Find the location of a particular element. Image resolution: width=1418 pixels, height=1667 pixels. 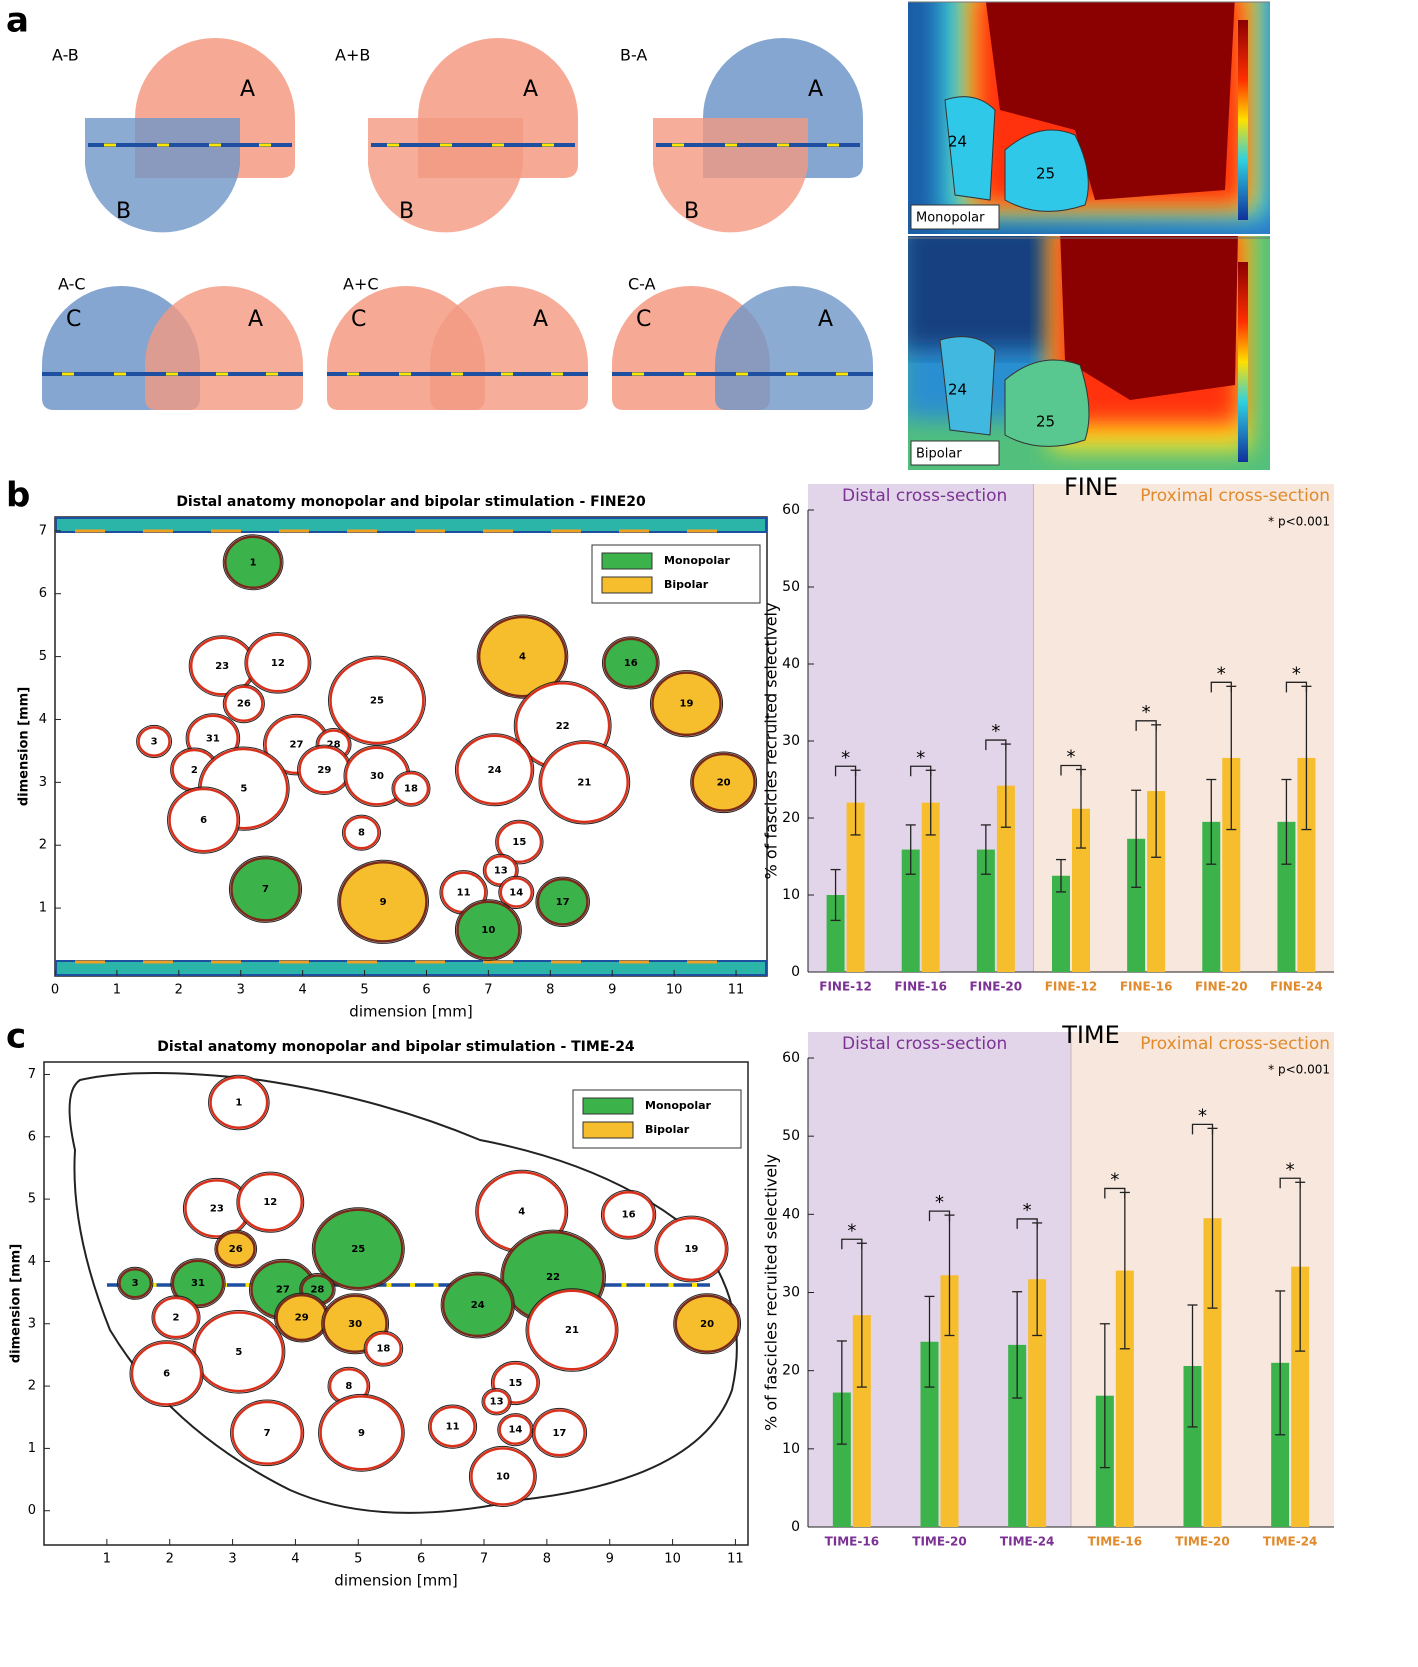

fascicle-label: 20 is located at coordinates (707, 1324).